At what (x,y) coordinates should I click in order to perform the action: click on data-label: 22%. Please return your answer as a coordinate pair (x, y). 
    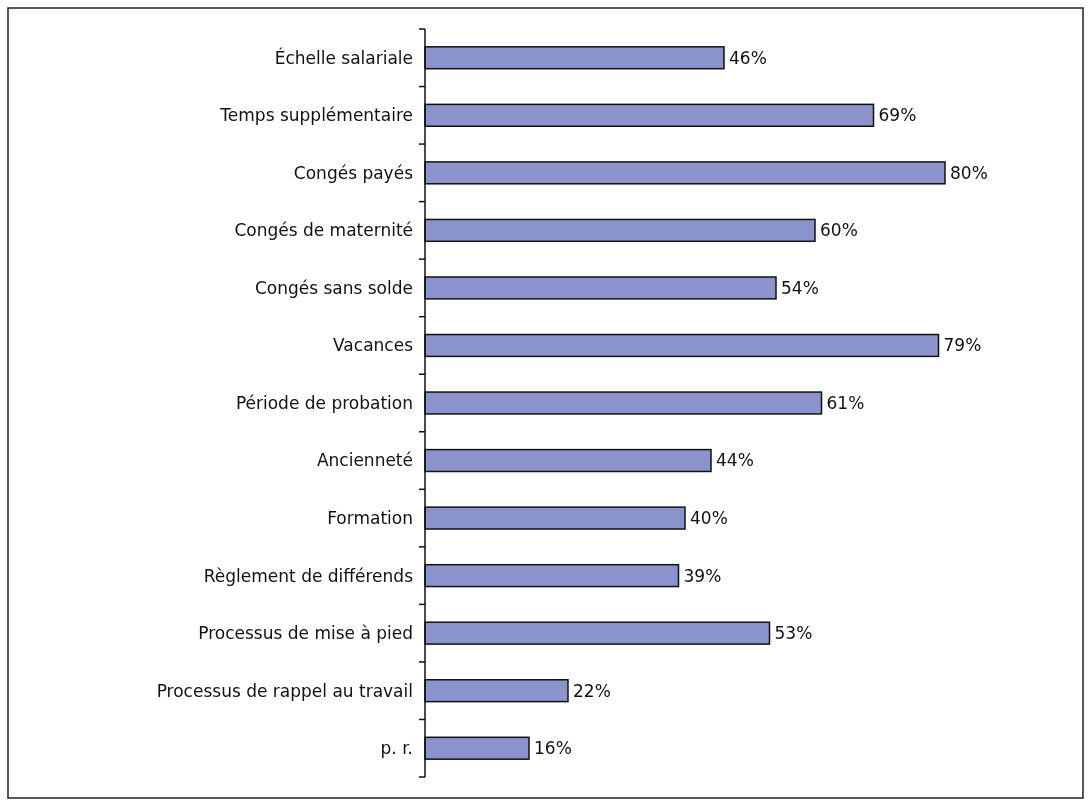
    Looking at the image, I should click on (592, 690).